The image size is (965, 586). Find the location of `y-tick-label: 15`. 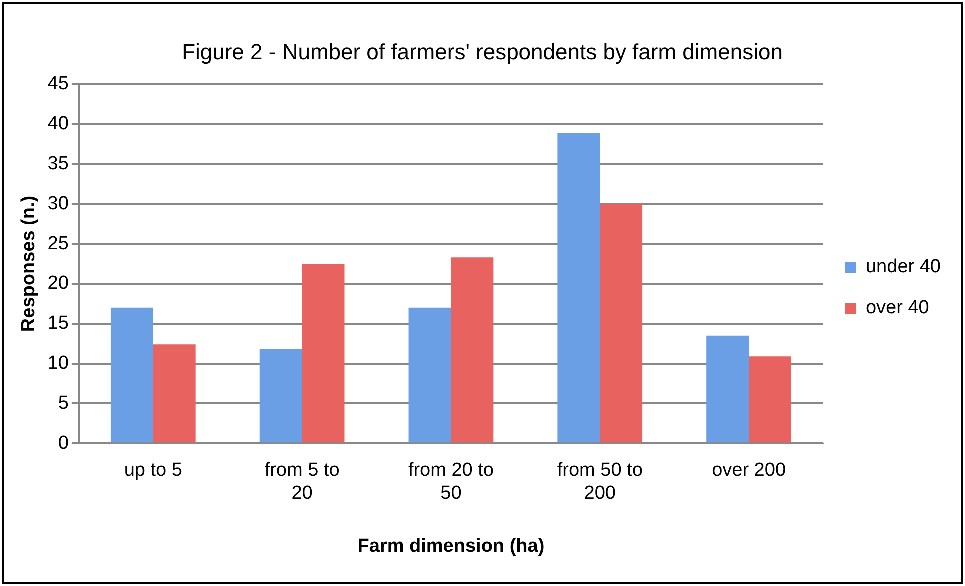

y-tick-label: 15 is located at coordinates (58, 323).